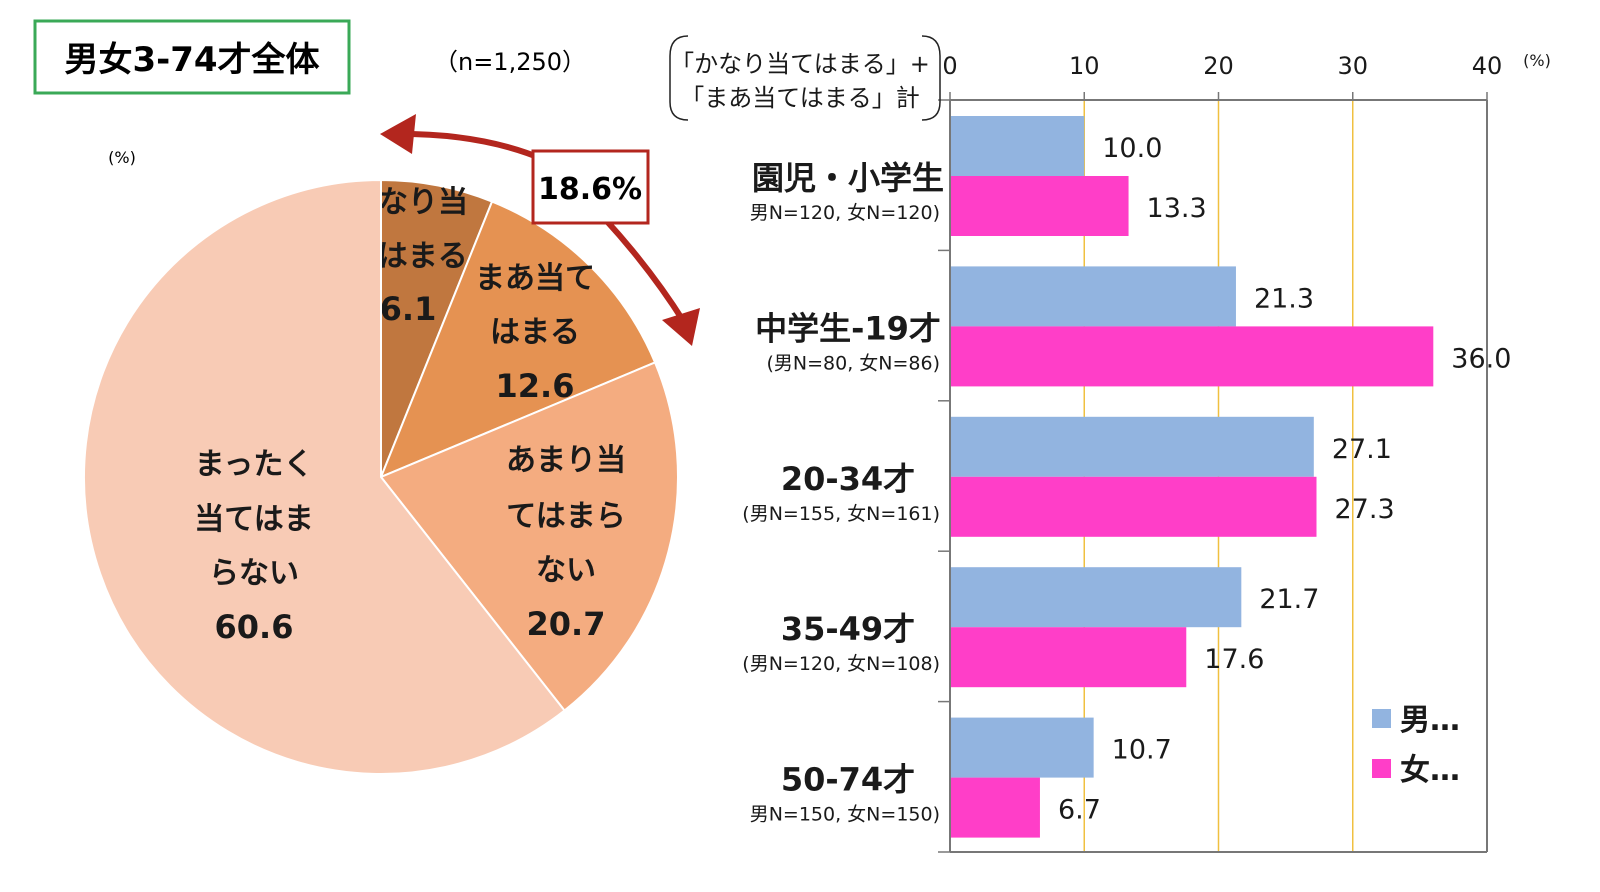 The height and width of the screenshot is (892, 1600). I want to click on arrow-up-head-icon, so click(398, 134).